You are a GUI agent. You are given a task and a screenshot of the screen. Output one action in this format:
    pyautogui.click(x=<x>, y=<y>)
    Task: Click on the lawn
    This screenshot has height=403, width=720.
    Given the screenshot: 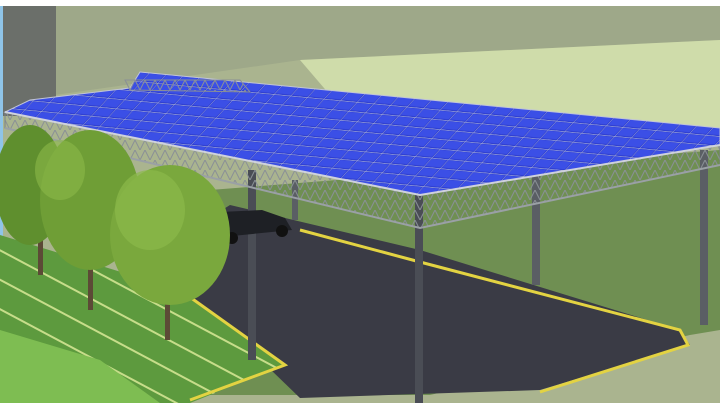 What is the action you would take?
    pyautogui.click(x=80, y=366)
    